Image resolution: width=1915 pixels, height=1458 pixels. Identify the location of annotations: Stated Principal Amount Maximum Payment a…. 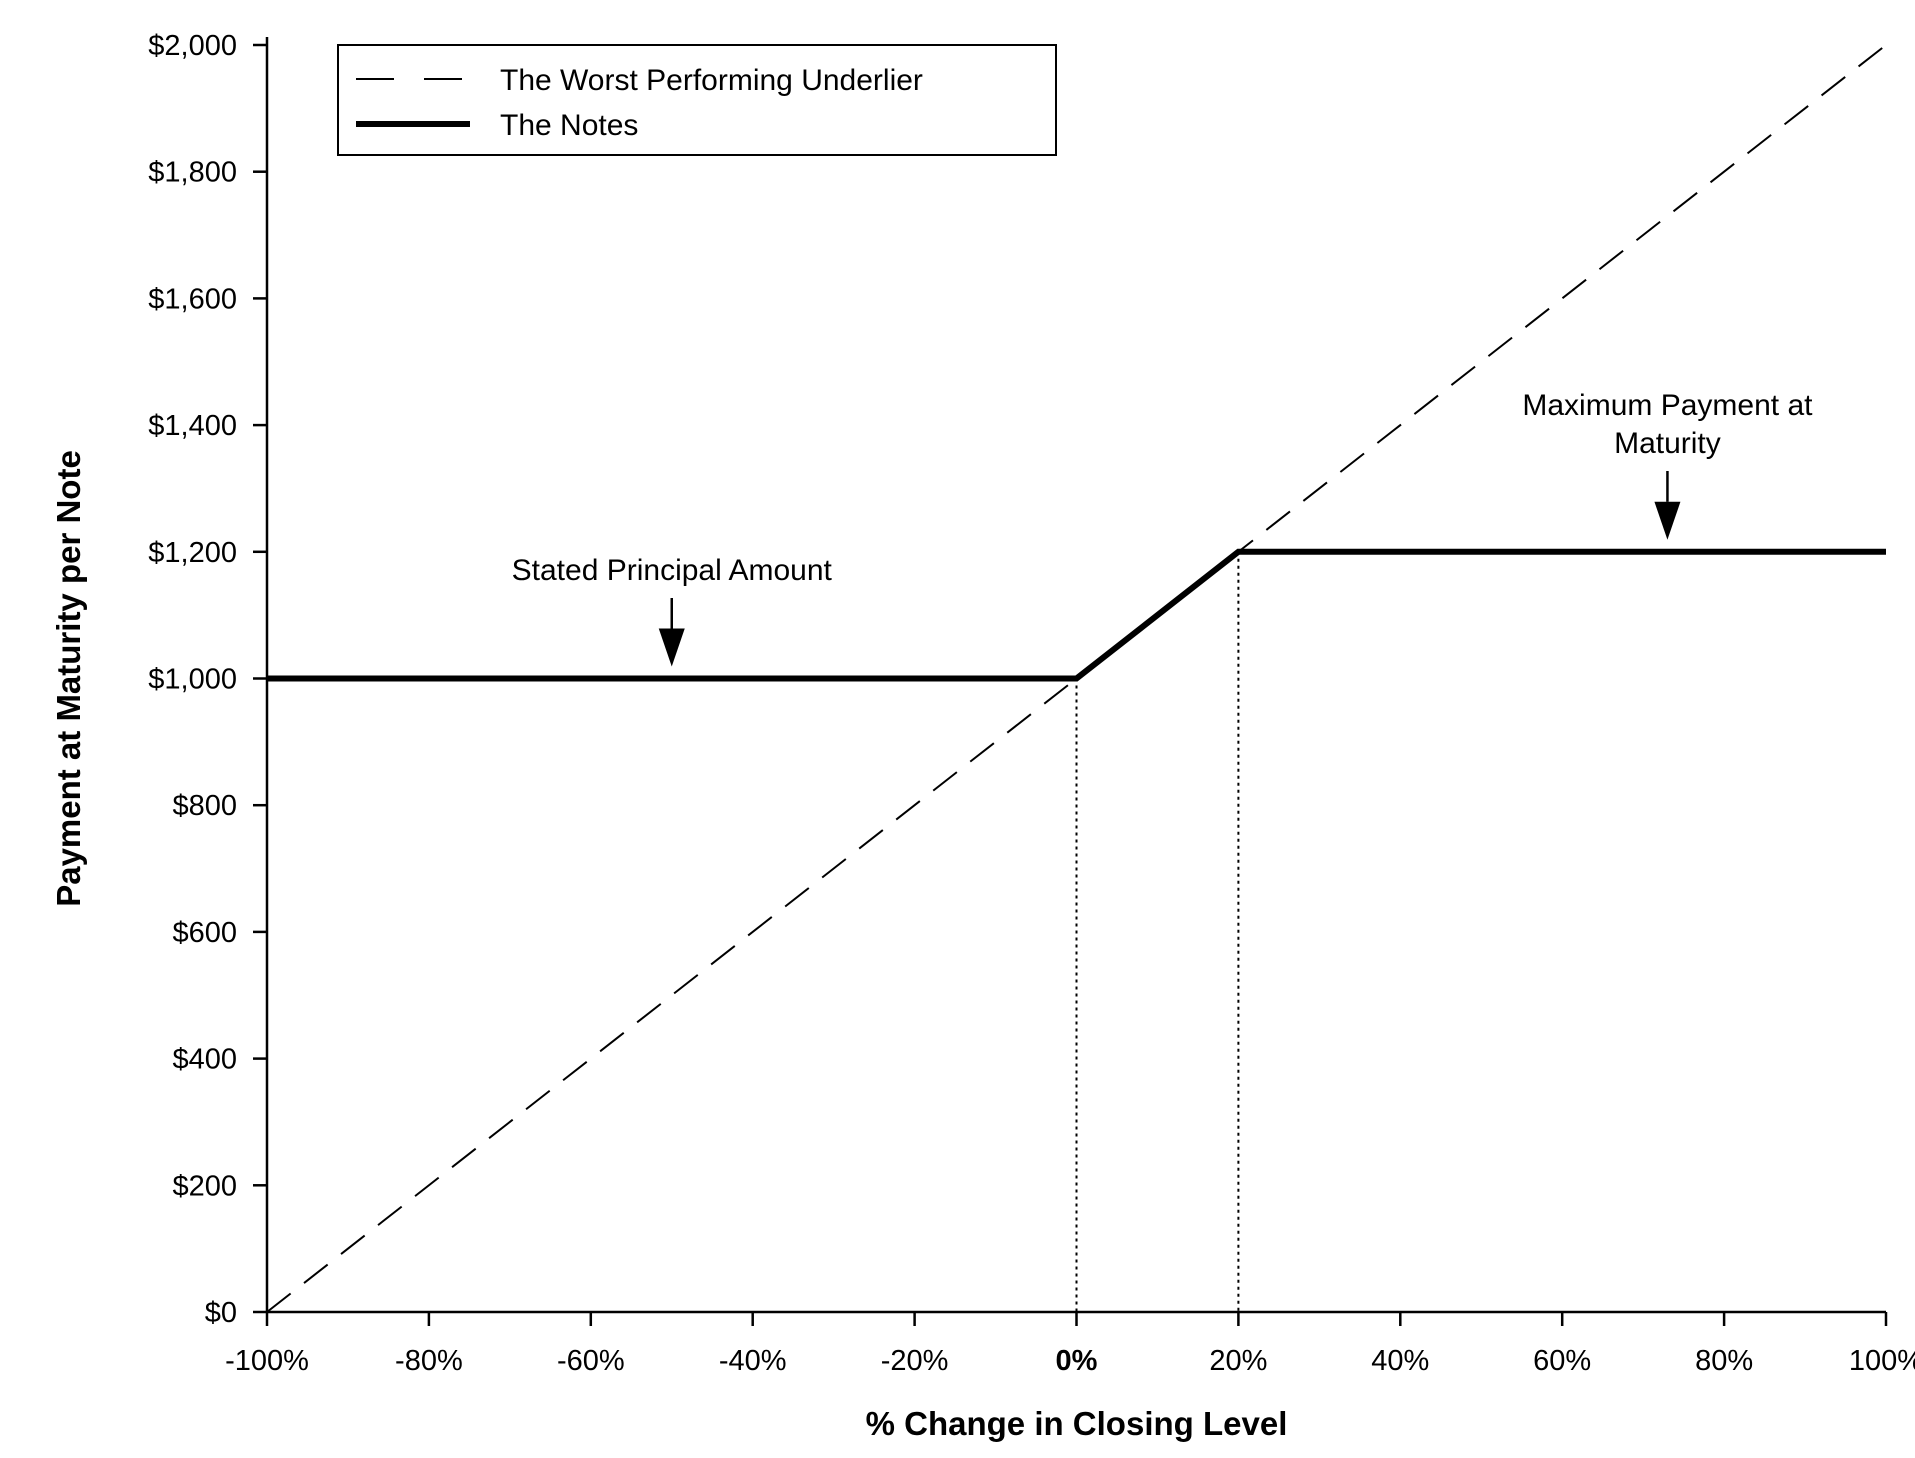
(1162, 528).